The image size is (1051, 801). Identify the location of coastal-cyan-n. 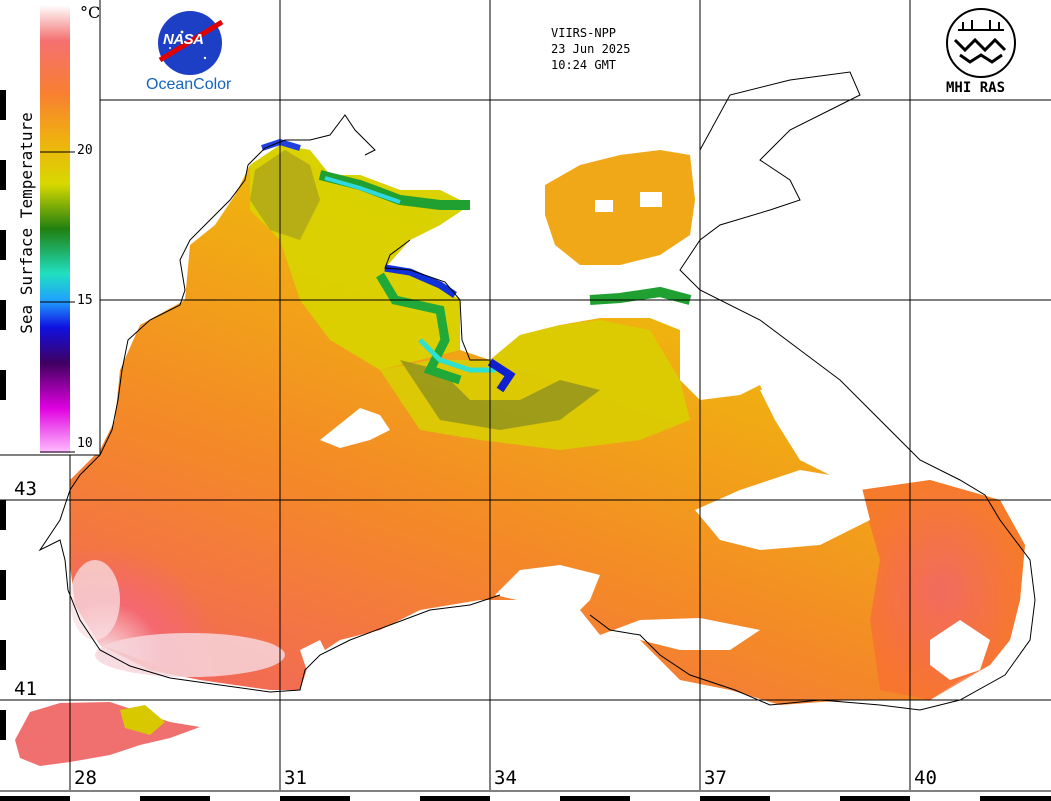
(362, 190).